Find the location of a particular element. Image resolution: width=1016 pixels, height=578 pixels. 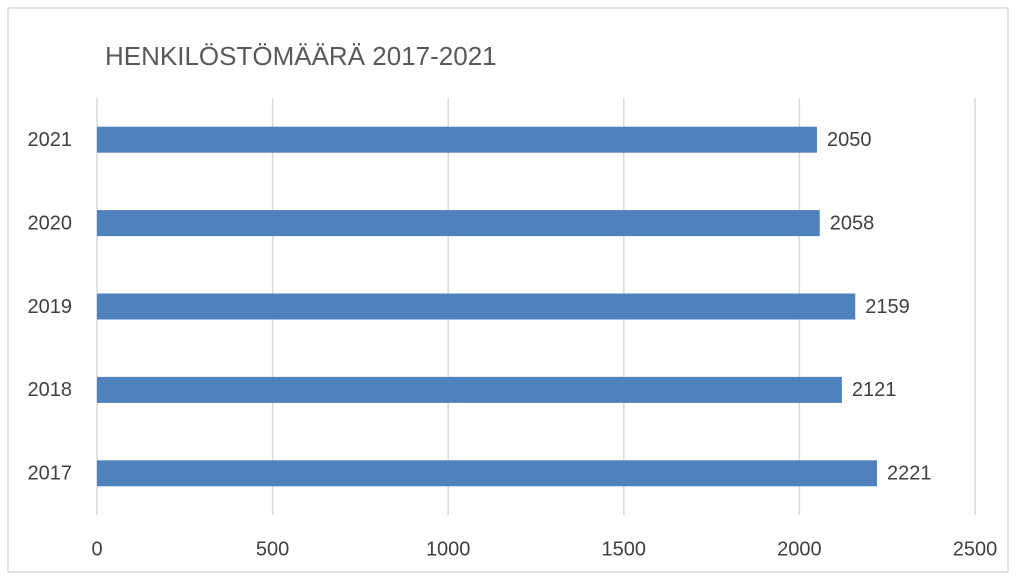

data-label: 2159 is located at coordinates (887, 307).